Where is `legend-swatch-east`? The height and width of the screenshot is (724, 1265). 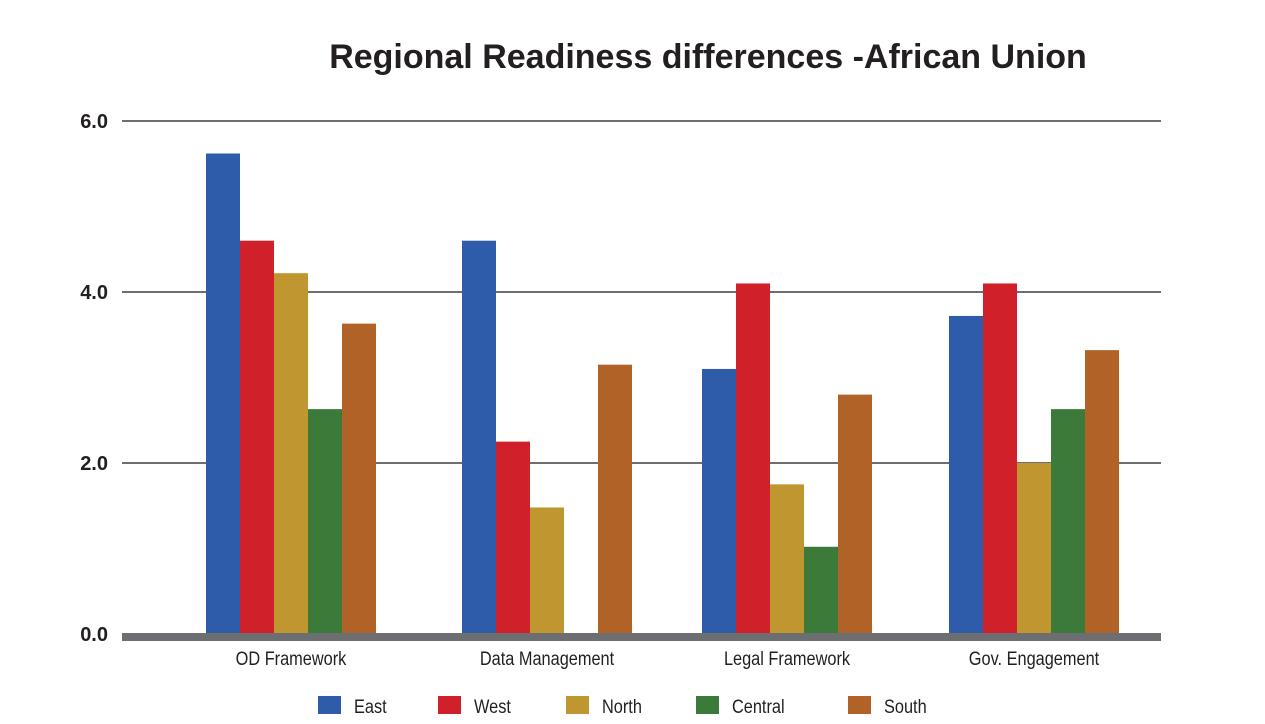
legend-swatch-east is located at coordinates (329, 705).